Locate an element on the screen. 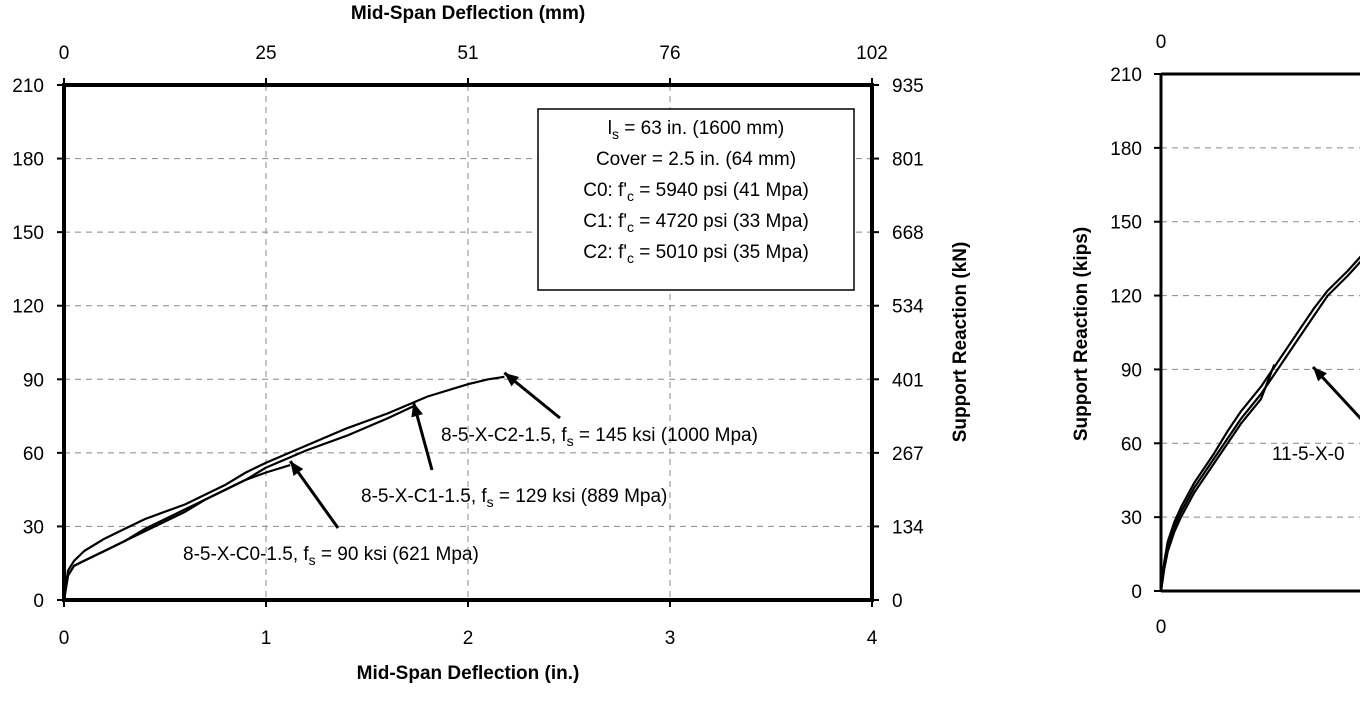 Image resolution: width=1360 pixels, height=702 pixels. right-tick-label: 801 is located at coordinates (908, 160).